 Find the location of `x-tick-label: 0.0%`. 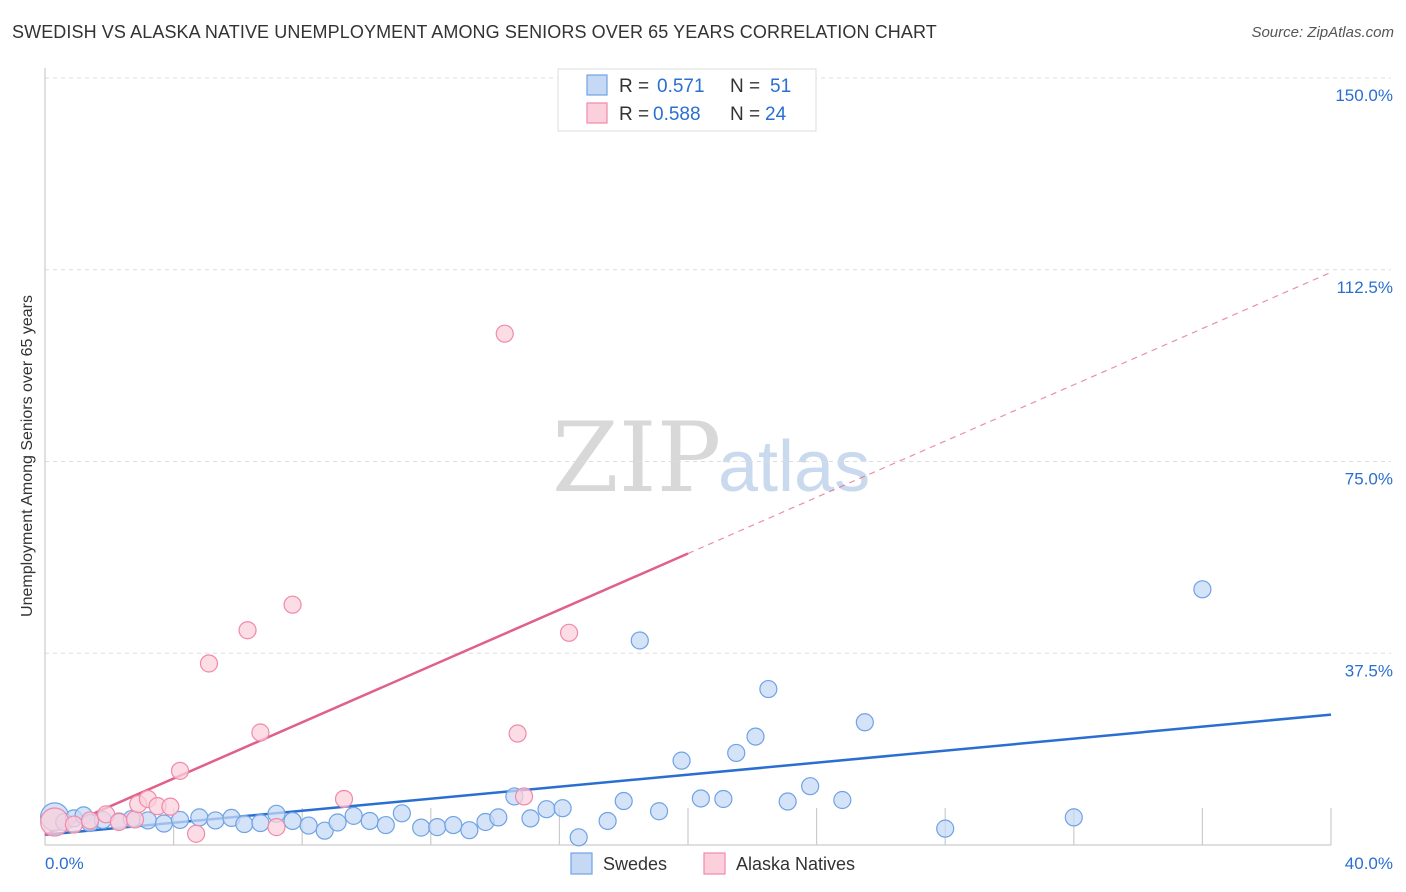

x-tick-label: 0.0% is located at coordinates (64, 863).